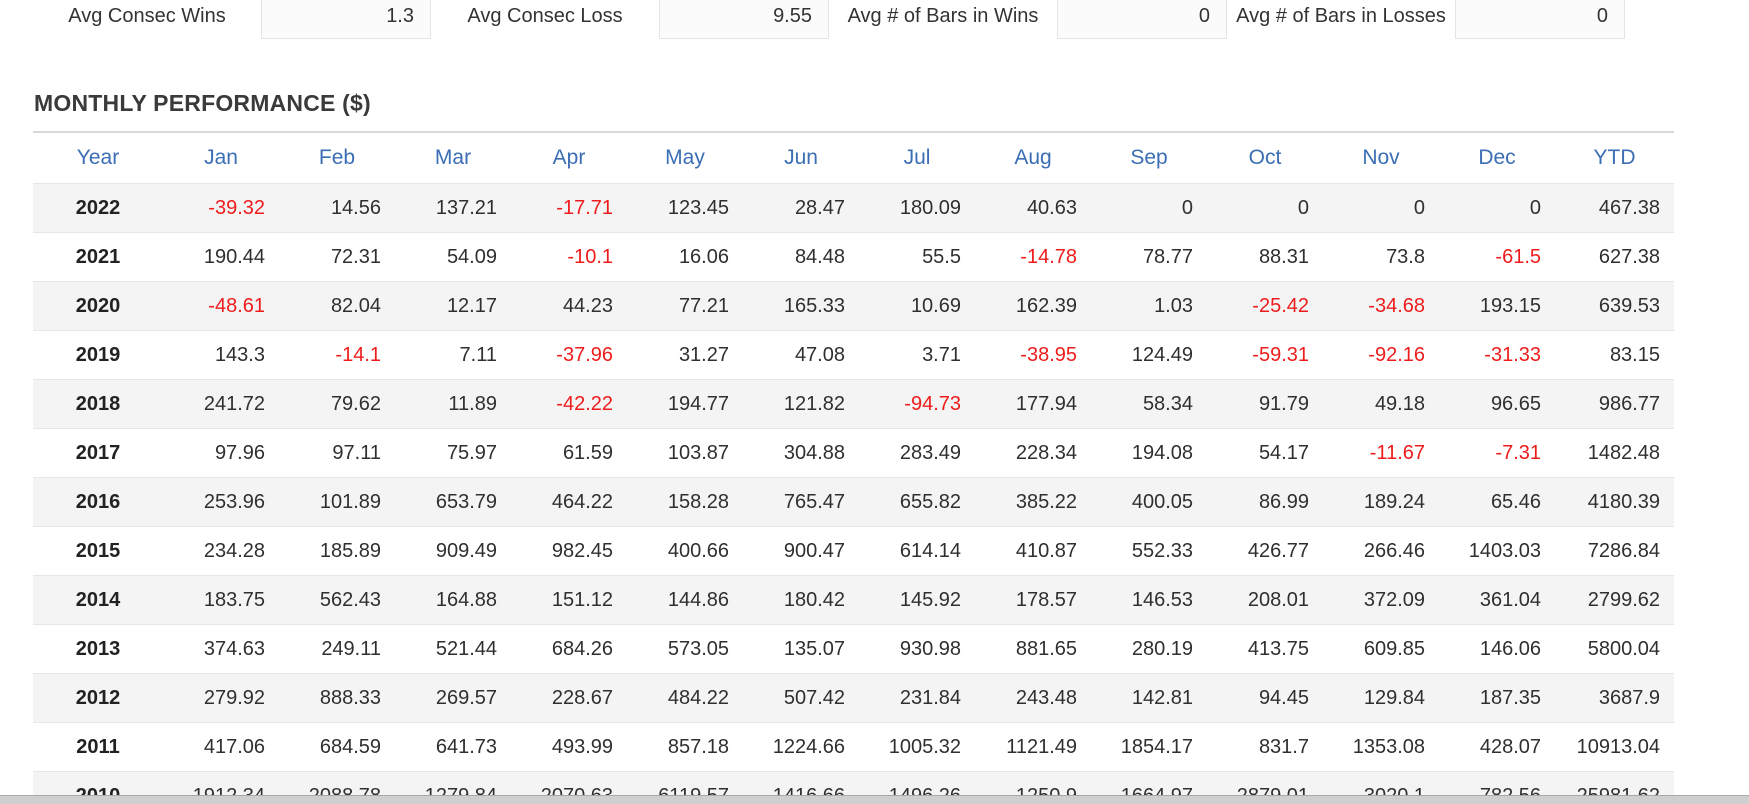  Describe the element at coordinates (337, 649) in the screenshot. I see `value-cell-feb: 249.11` at that location.